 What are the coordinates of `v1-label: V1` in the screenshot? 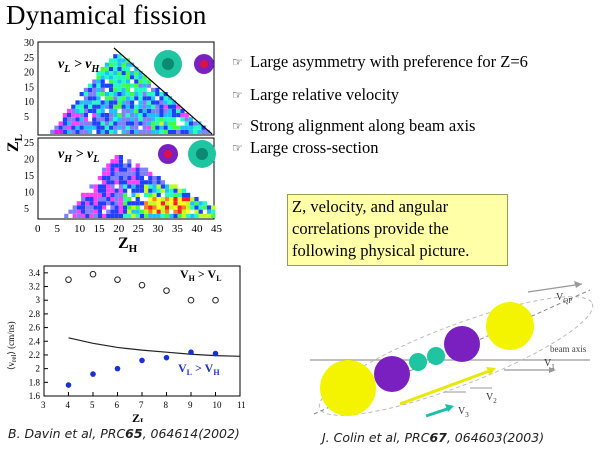 It's located at (549, 364).